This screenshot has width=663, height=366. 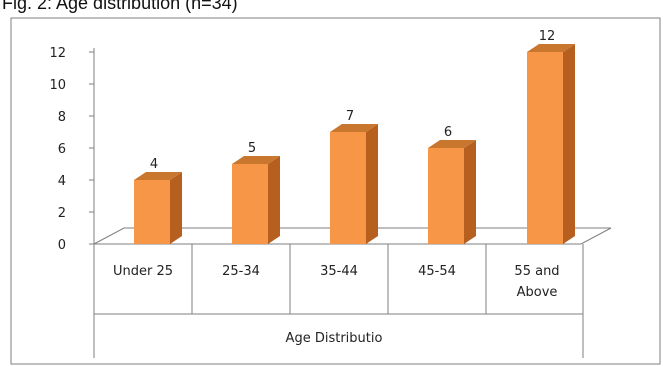 What do you see at coordinates (154, 164) in the screenshot?
I see `data-label: 4` at bounding box center [154, 164].